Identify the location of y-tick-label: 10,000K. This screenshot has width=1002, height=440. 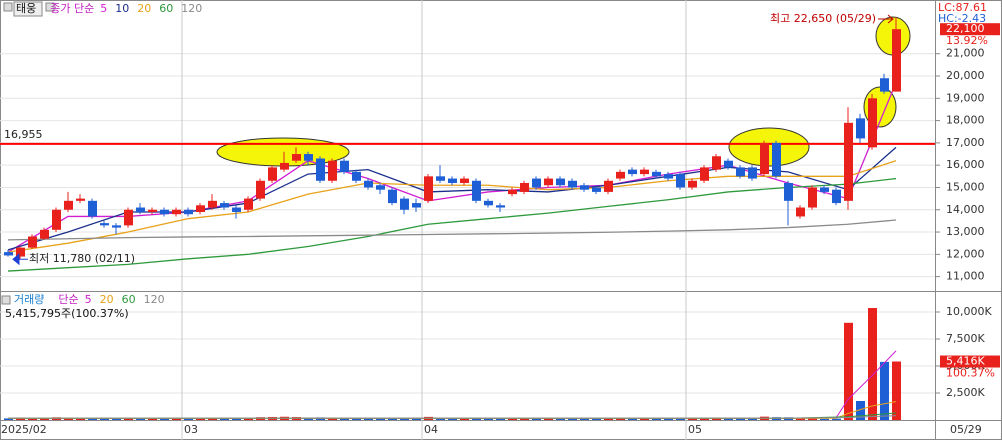
(969, 311).